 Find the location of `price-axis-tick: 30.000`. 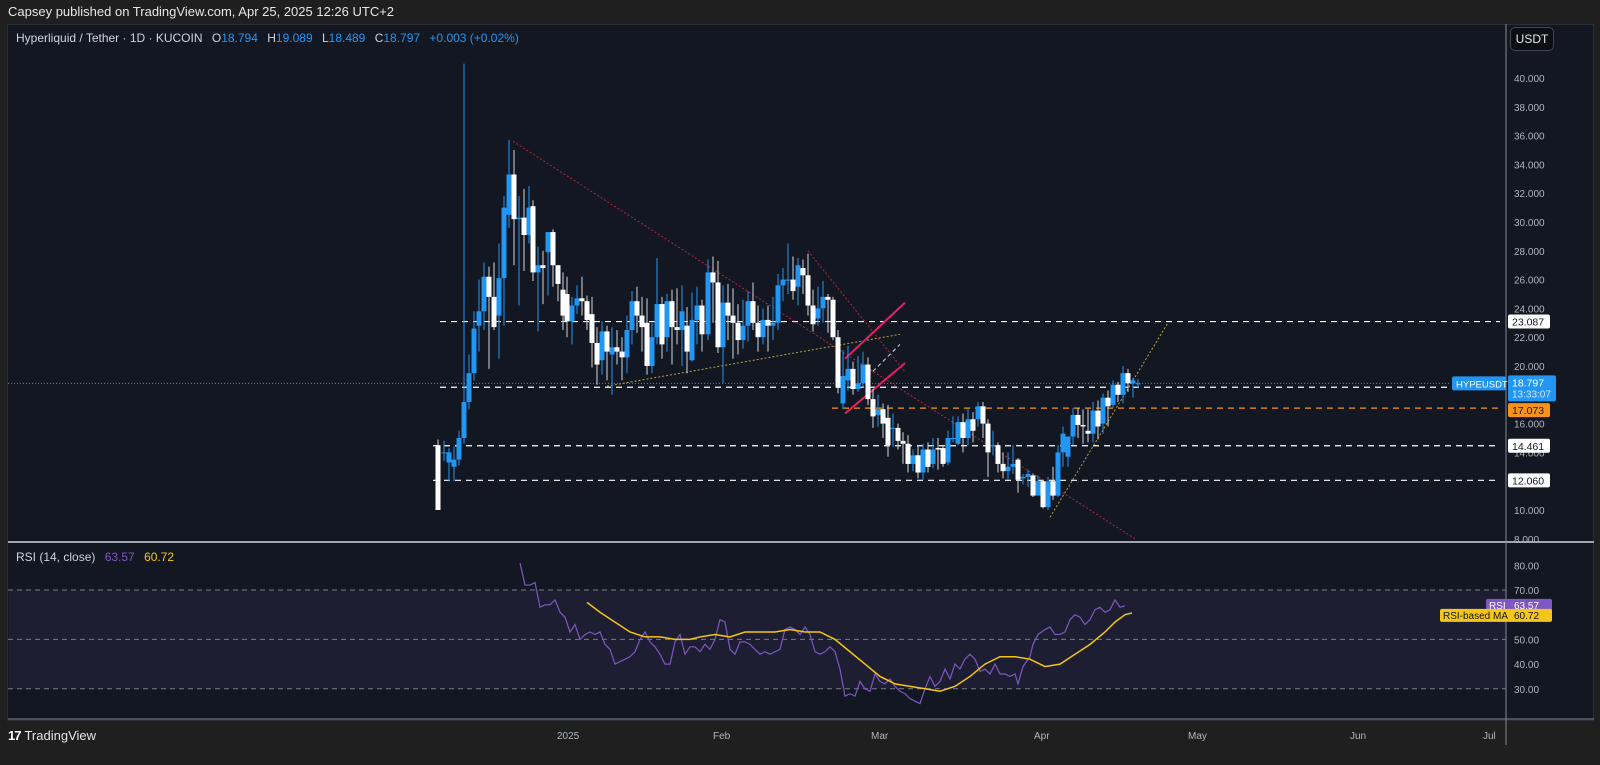

price-axis-tick: 30.000 is located at coordinates (1529, 223).